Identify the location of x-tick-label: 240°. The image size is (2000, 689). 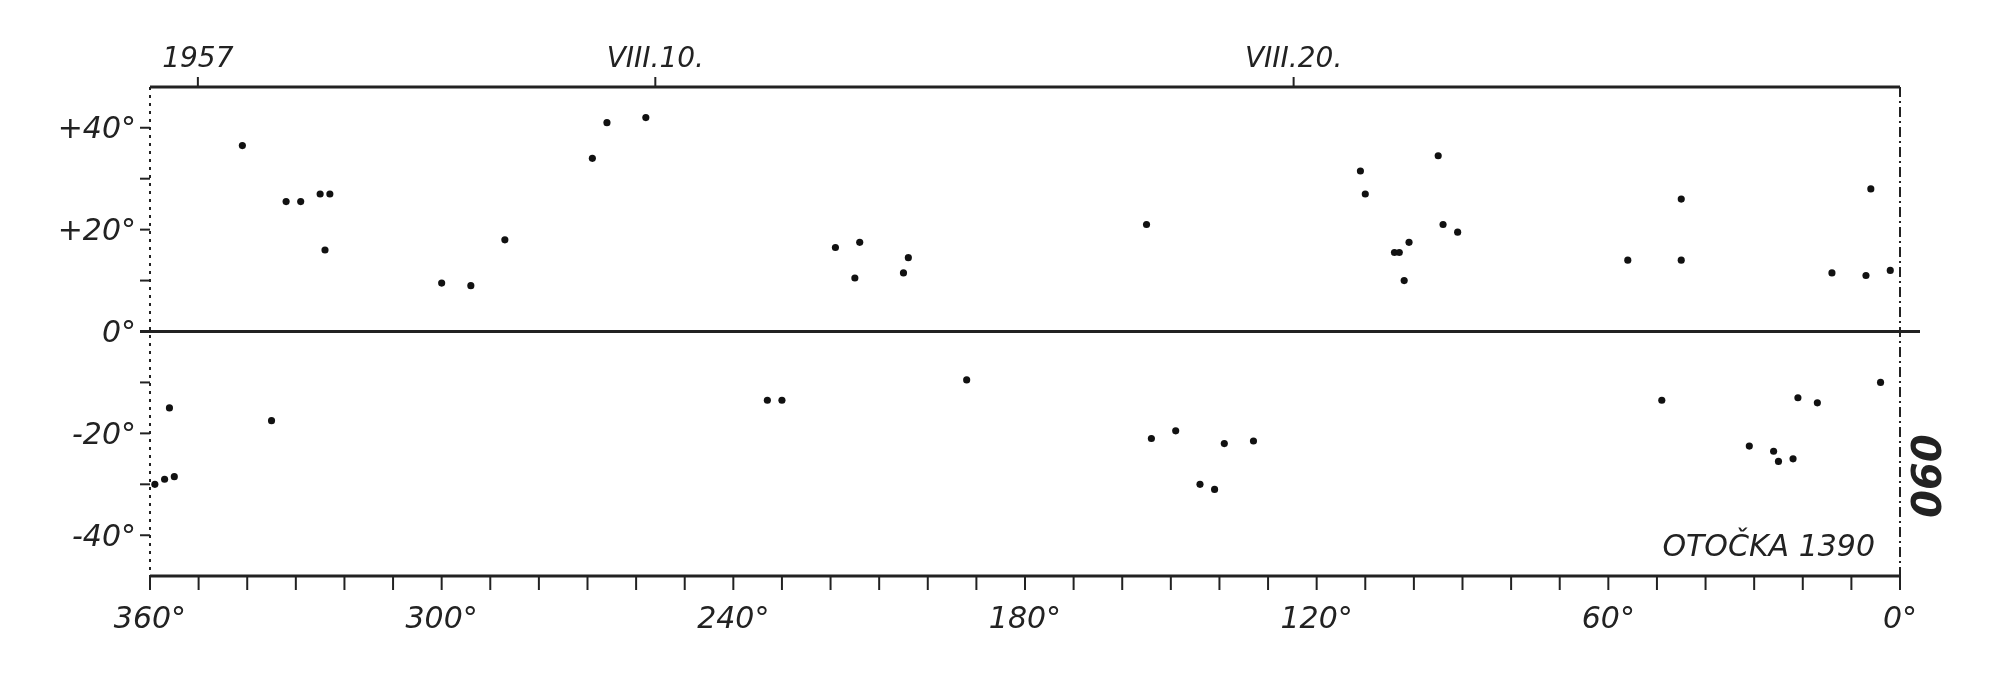
(733, 617).